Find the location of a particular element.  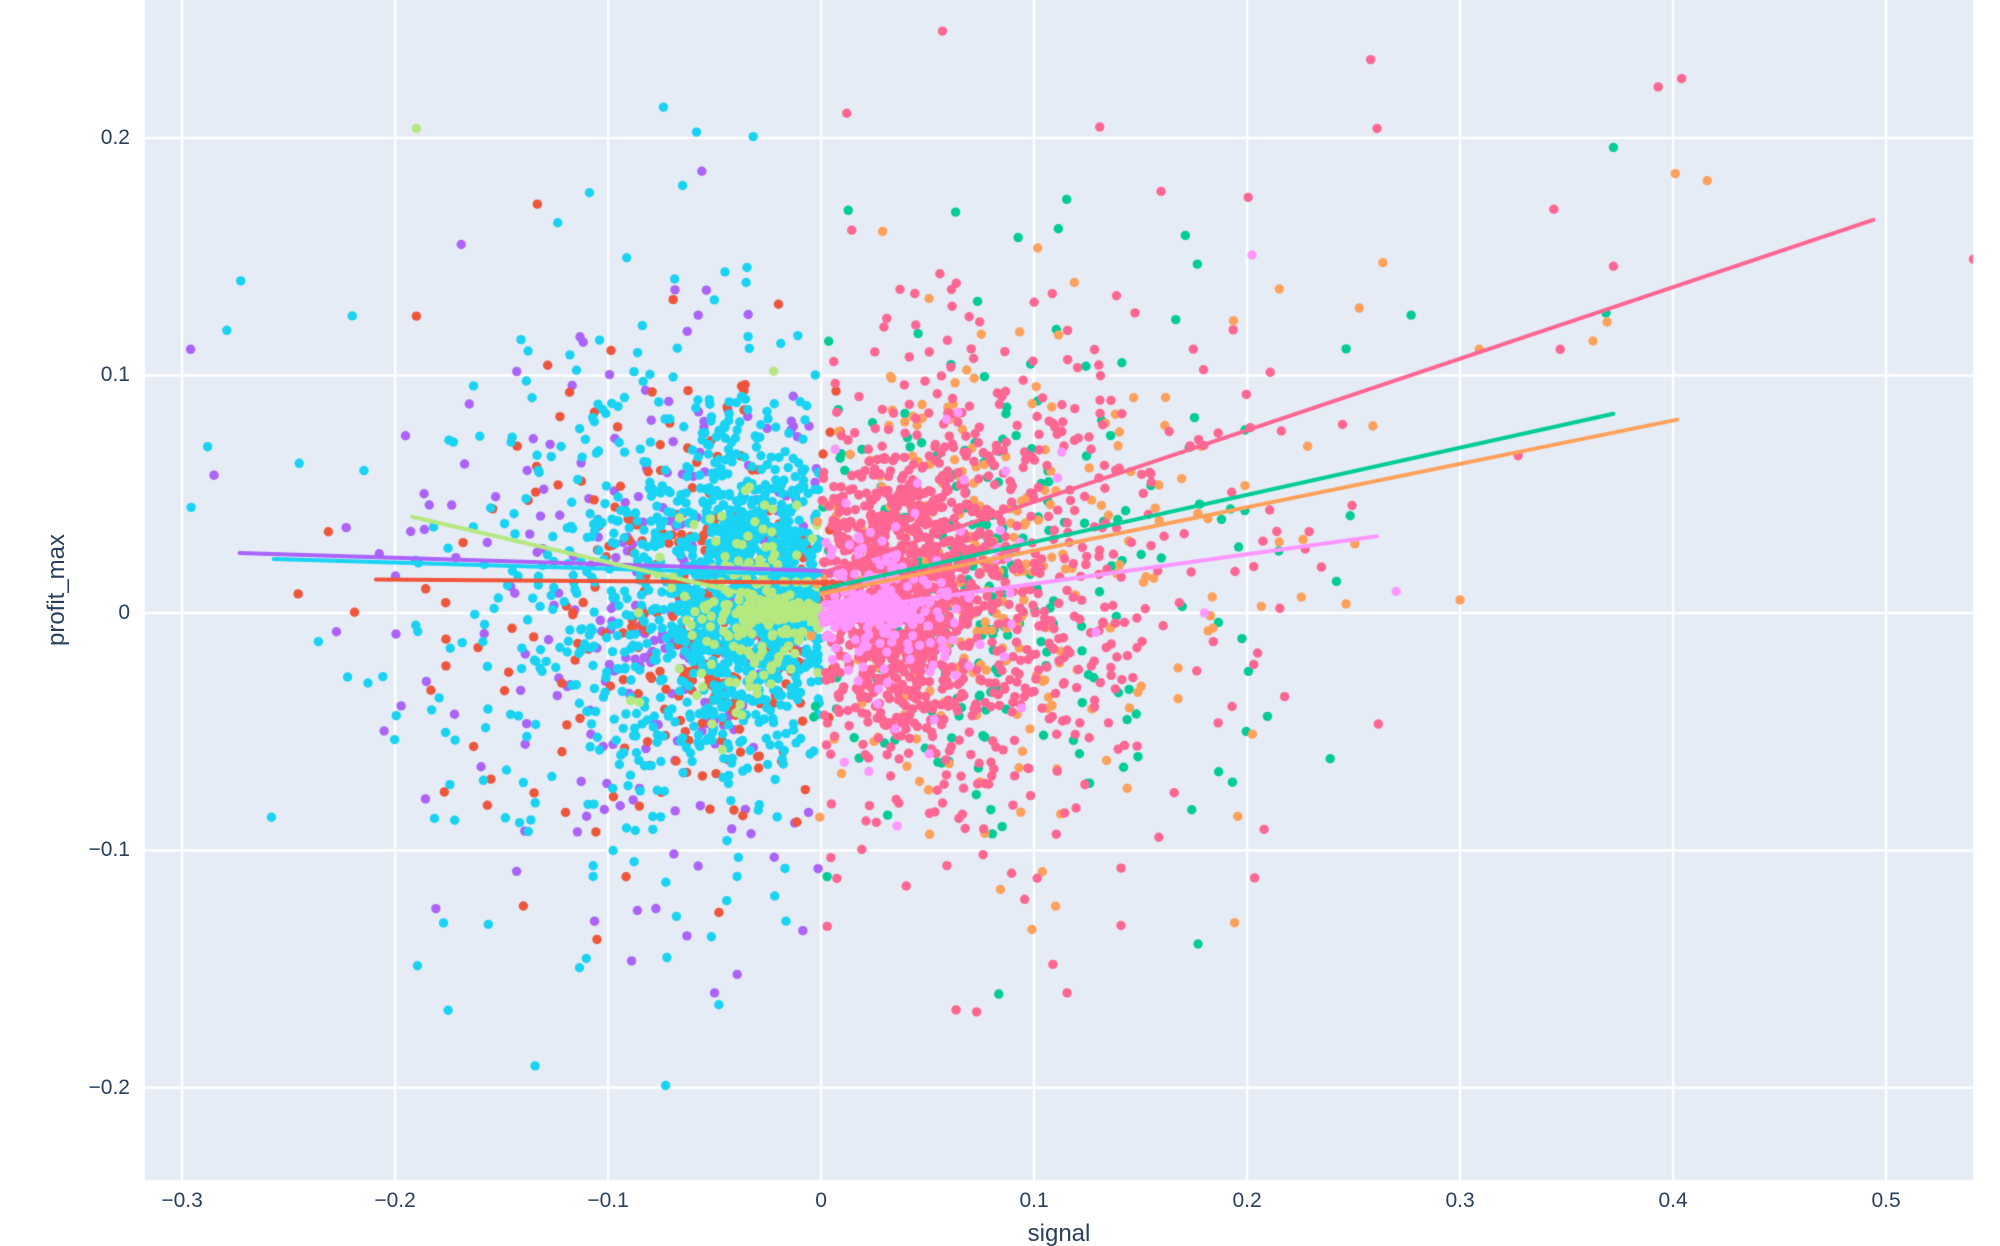

y-tick-label: 0.1 is located at coordinates (115, 375).